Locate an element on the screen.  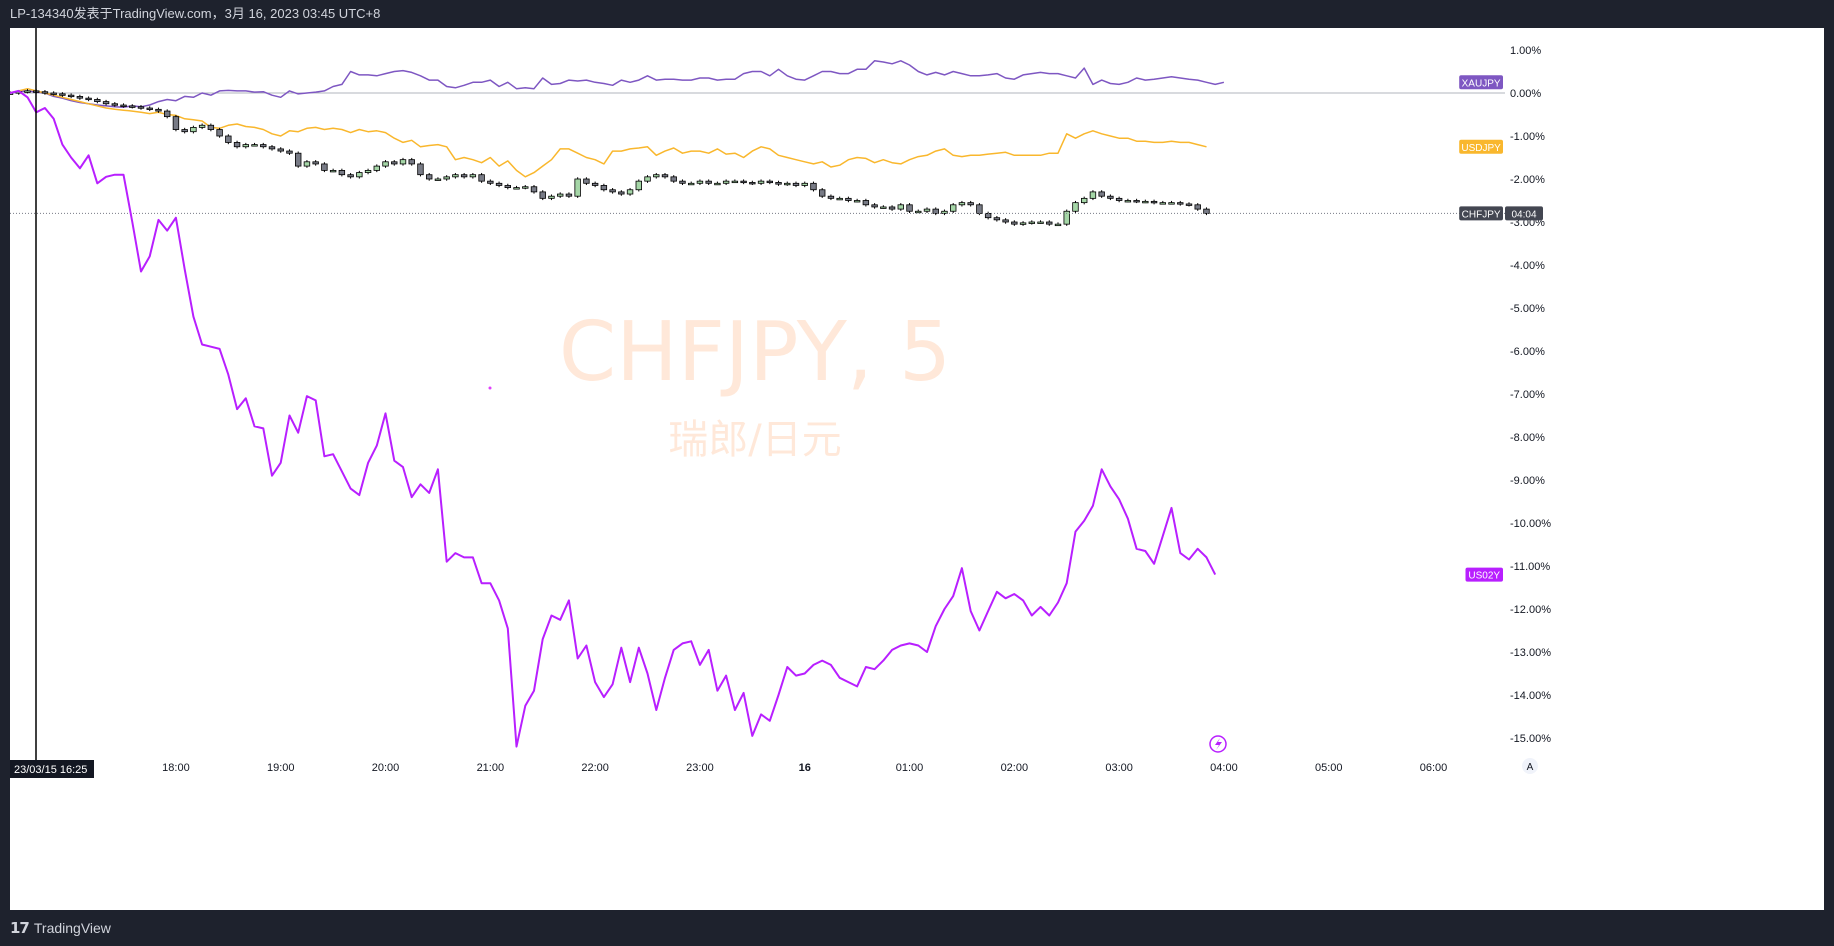
y-tick-label: -10.00% is located at coordinates (1530, 524).